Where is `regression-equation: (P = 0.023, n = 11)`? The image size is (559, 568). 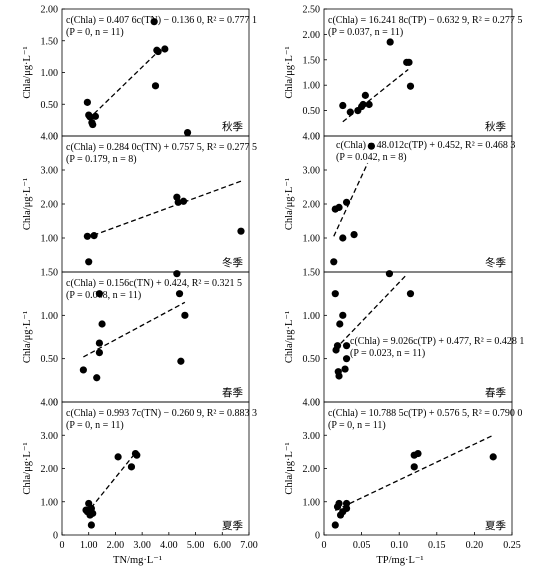 regression-equation: (P = 0.023, n = 11) is located at coordinates (387, 353).